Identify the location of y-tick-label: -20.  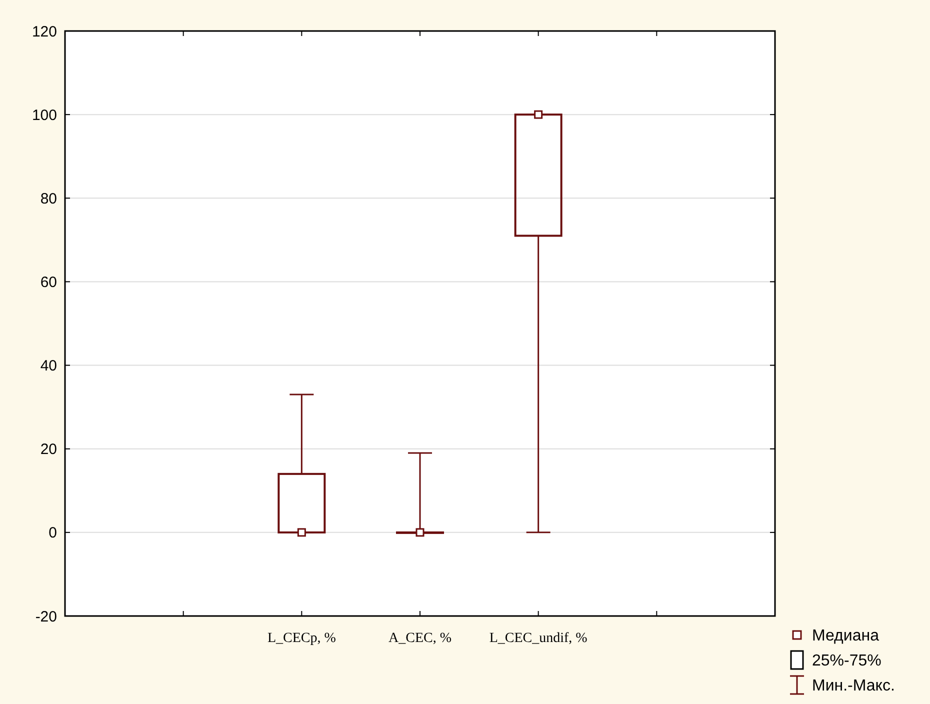
(46, 617).